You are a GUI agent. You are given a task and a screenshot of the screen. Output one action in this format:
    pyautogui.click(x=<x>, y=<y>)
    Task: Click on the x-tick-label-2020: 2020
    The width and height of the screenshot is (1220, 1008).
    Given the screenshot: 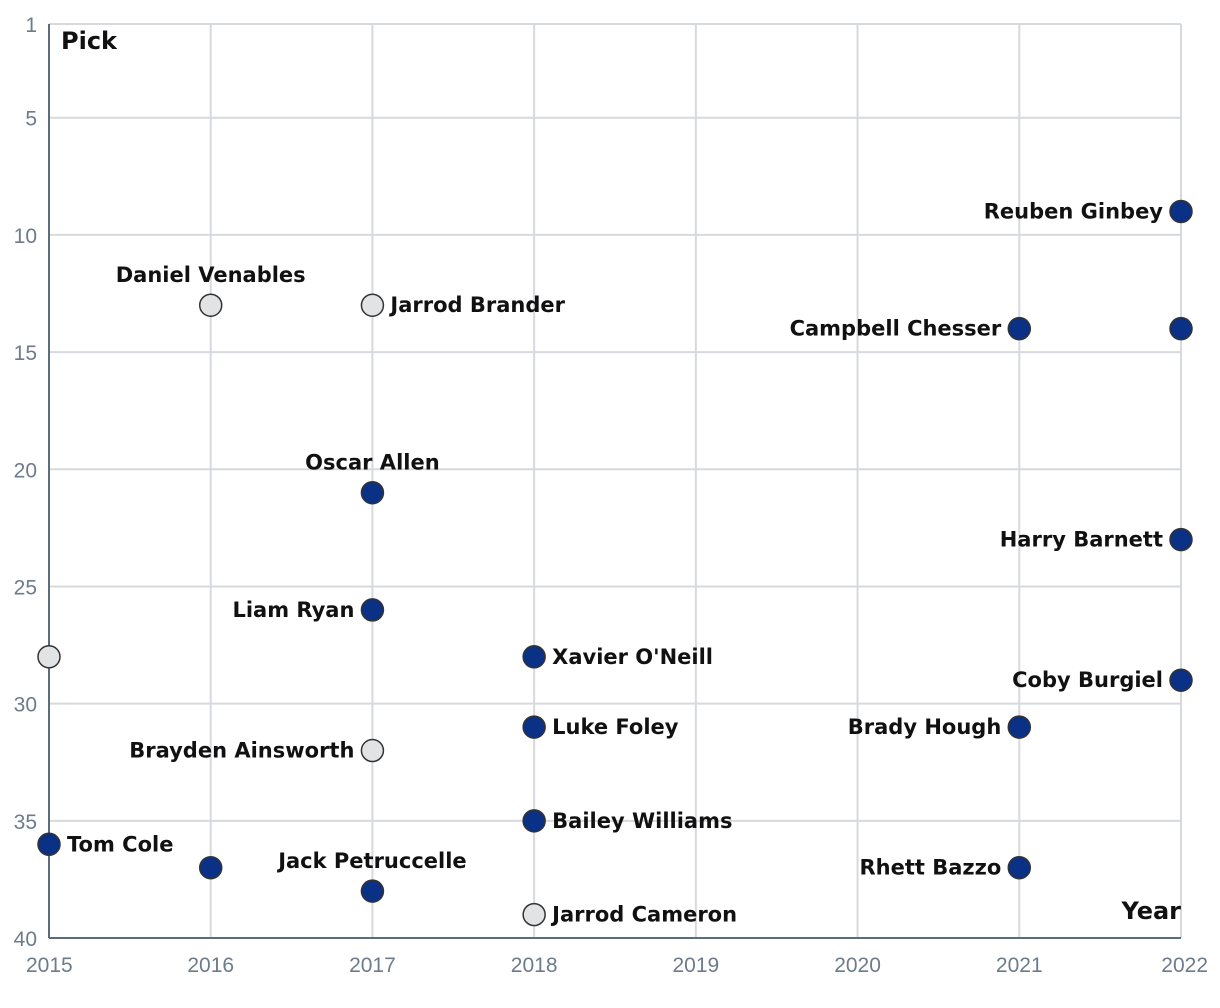 What is the action you would take?
    pyautogui.click(x=857, y=965)
    